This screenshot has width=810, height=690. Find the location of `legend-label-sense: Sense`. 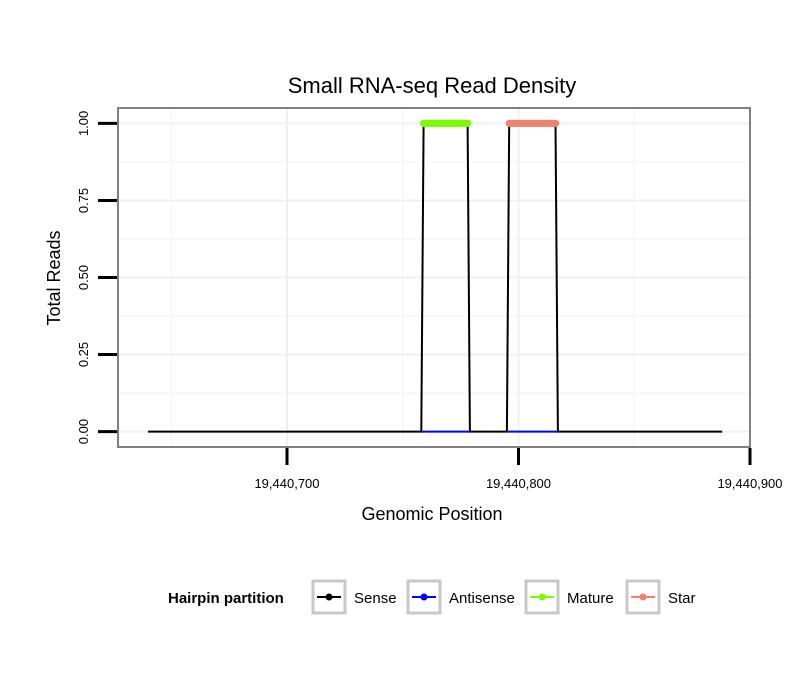

legend-label-sense: Sense is located at coordinates (375, 598).